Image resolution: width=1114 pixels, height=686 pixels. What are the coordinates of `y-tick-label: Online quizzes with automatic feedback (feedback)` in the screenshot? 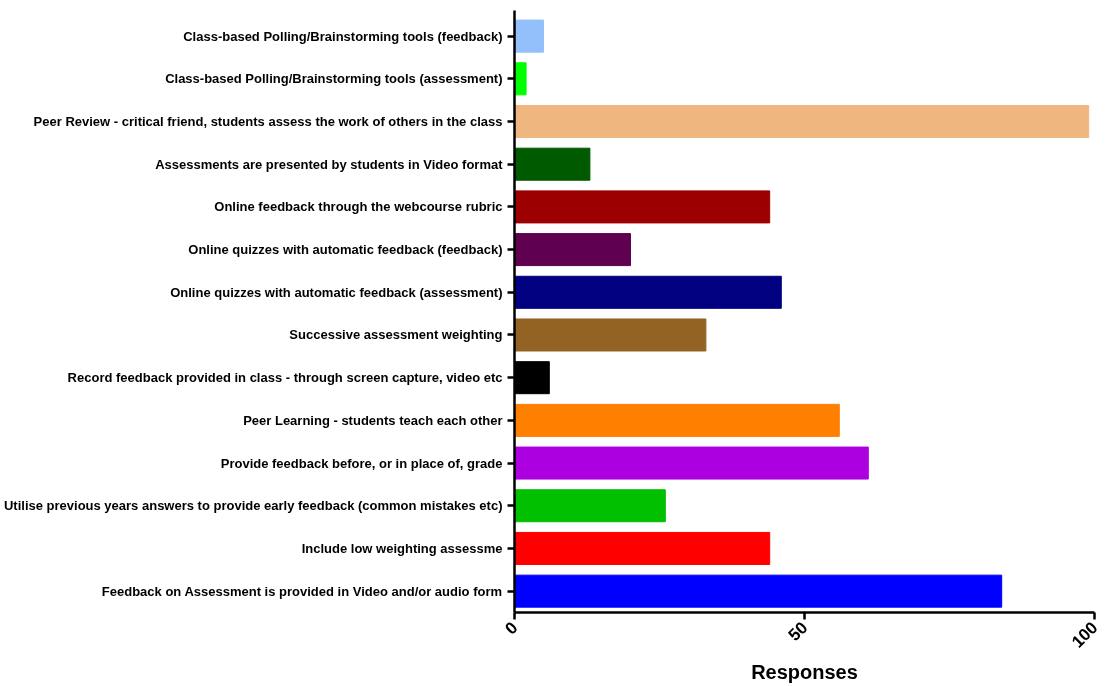 It's located at (345, 250).